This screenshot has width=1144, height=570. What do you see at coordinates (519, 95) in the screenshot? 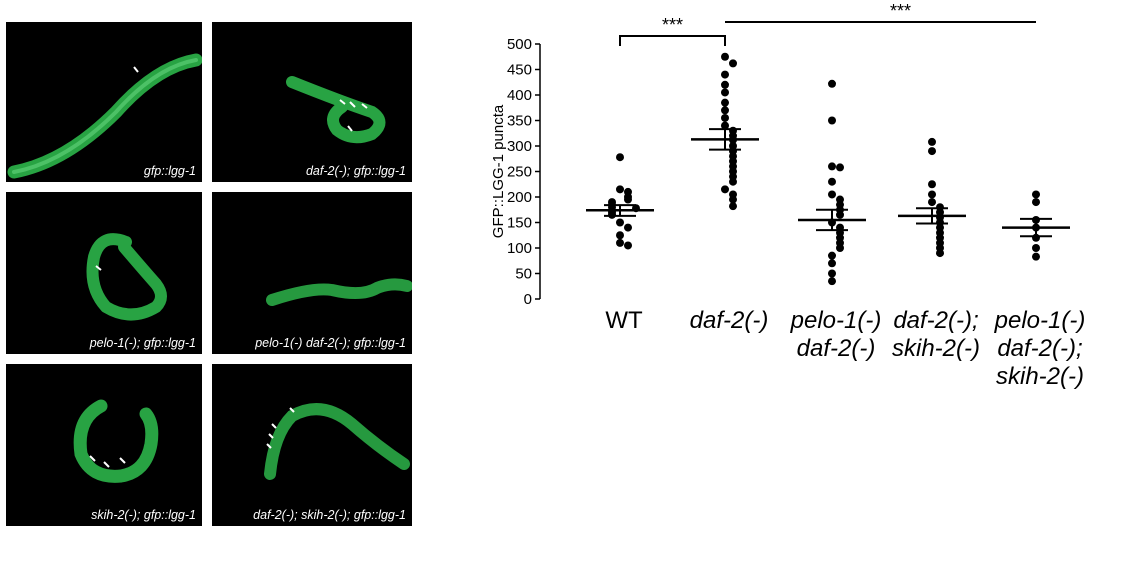
I see `y-tick-label: 400` at bounding box center [519, 95].